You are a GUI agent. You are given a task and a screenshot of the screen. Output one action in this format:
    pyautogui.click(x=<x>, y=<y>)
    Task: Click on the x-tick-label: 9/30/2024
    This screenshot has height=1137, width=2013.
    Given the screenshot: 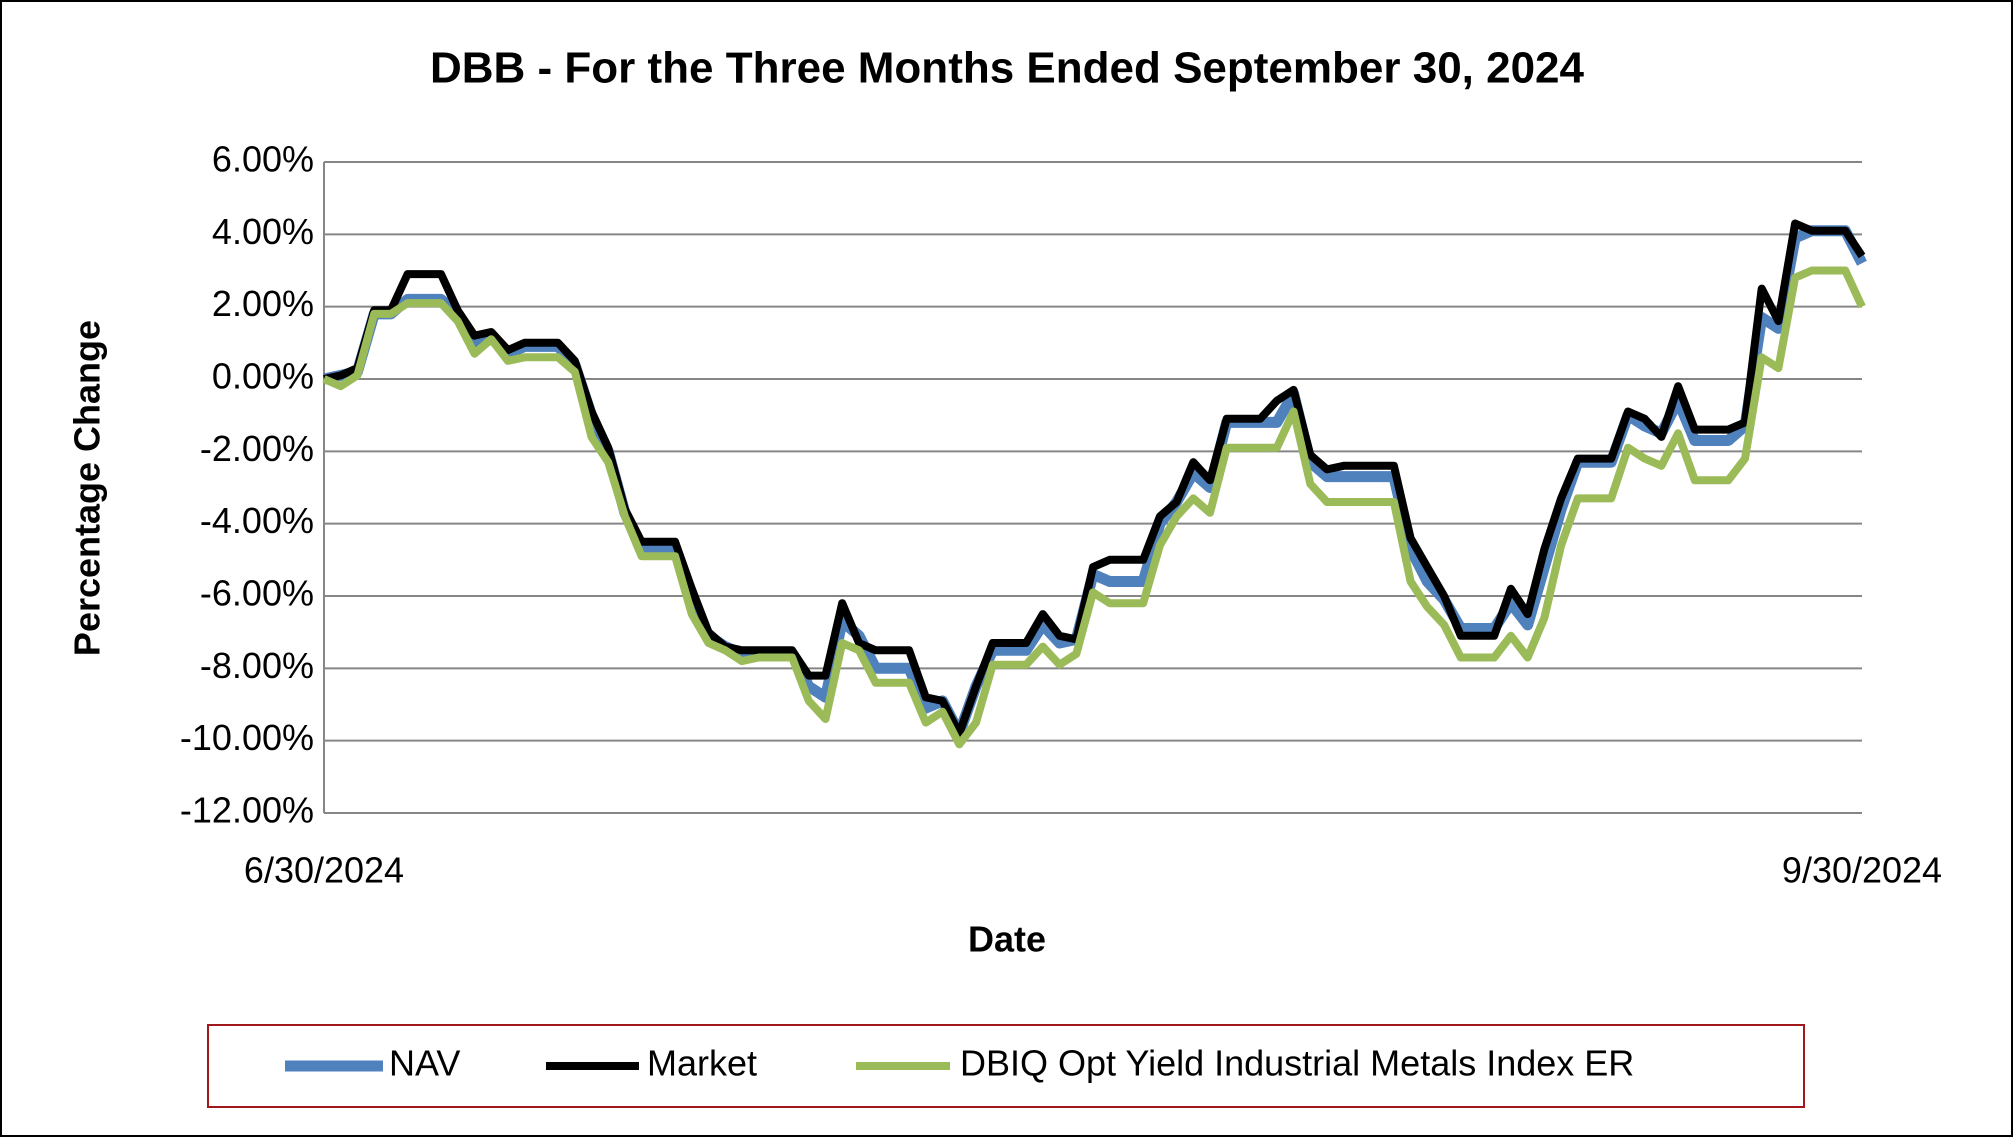 What is the action you would take?
    pyautogui.click(x=1862, y=870)
    